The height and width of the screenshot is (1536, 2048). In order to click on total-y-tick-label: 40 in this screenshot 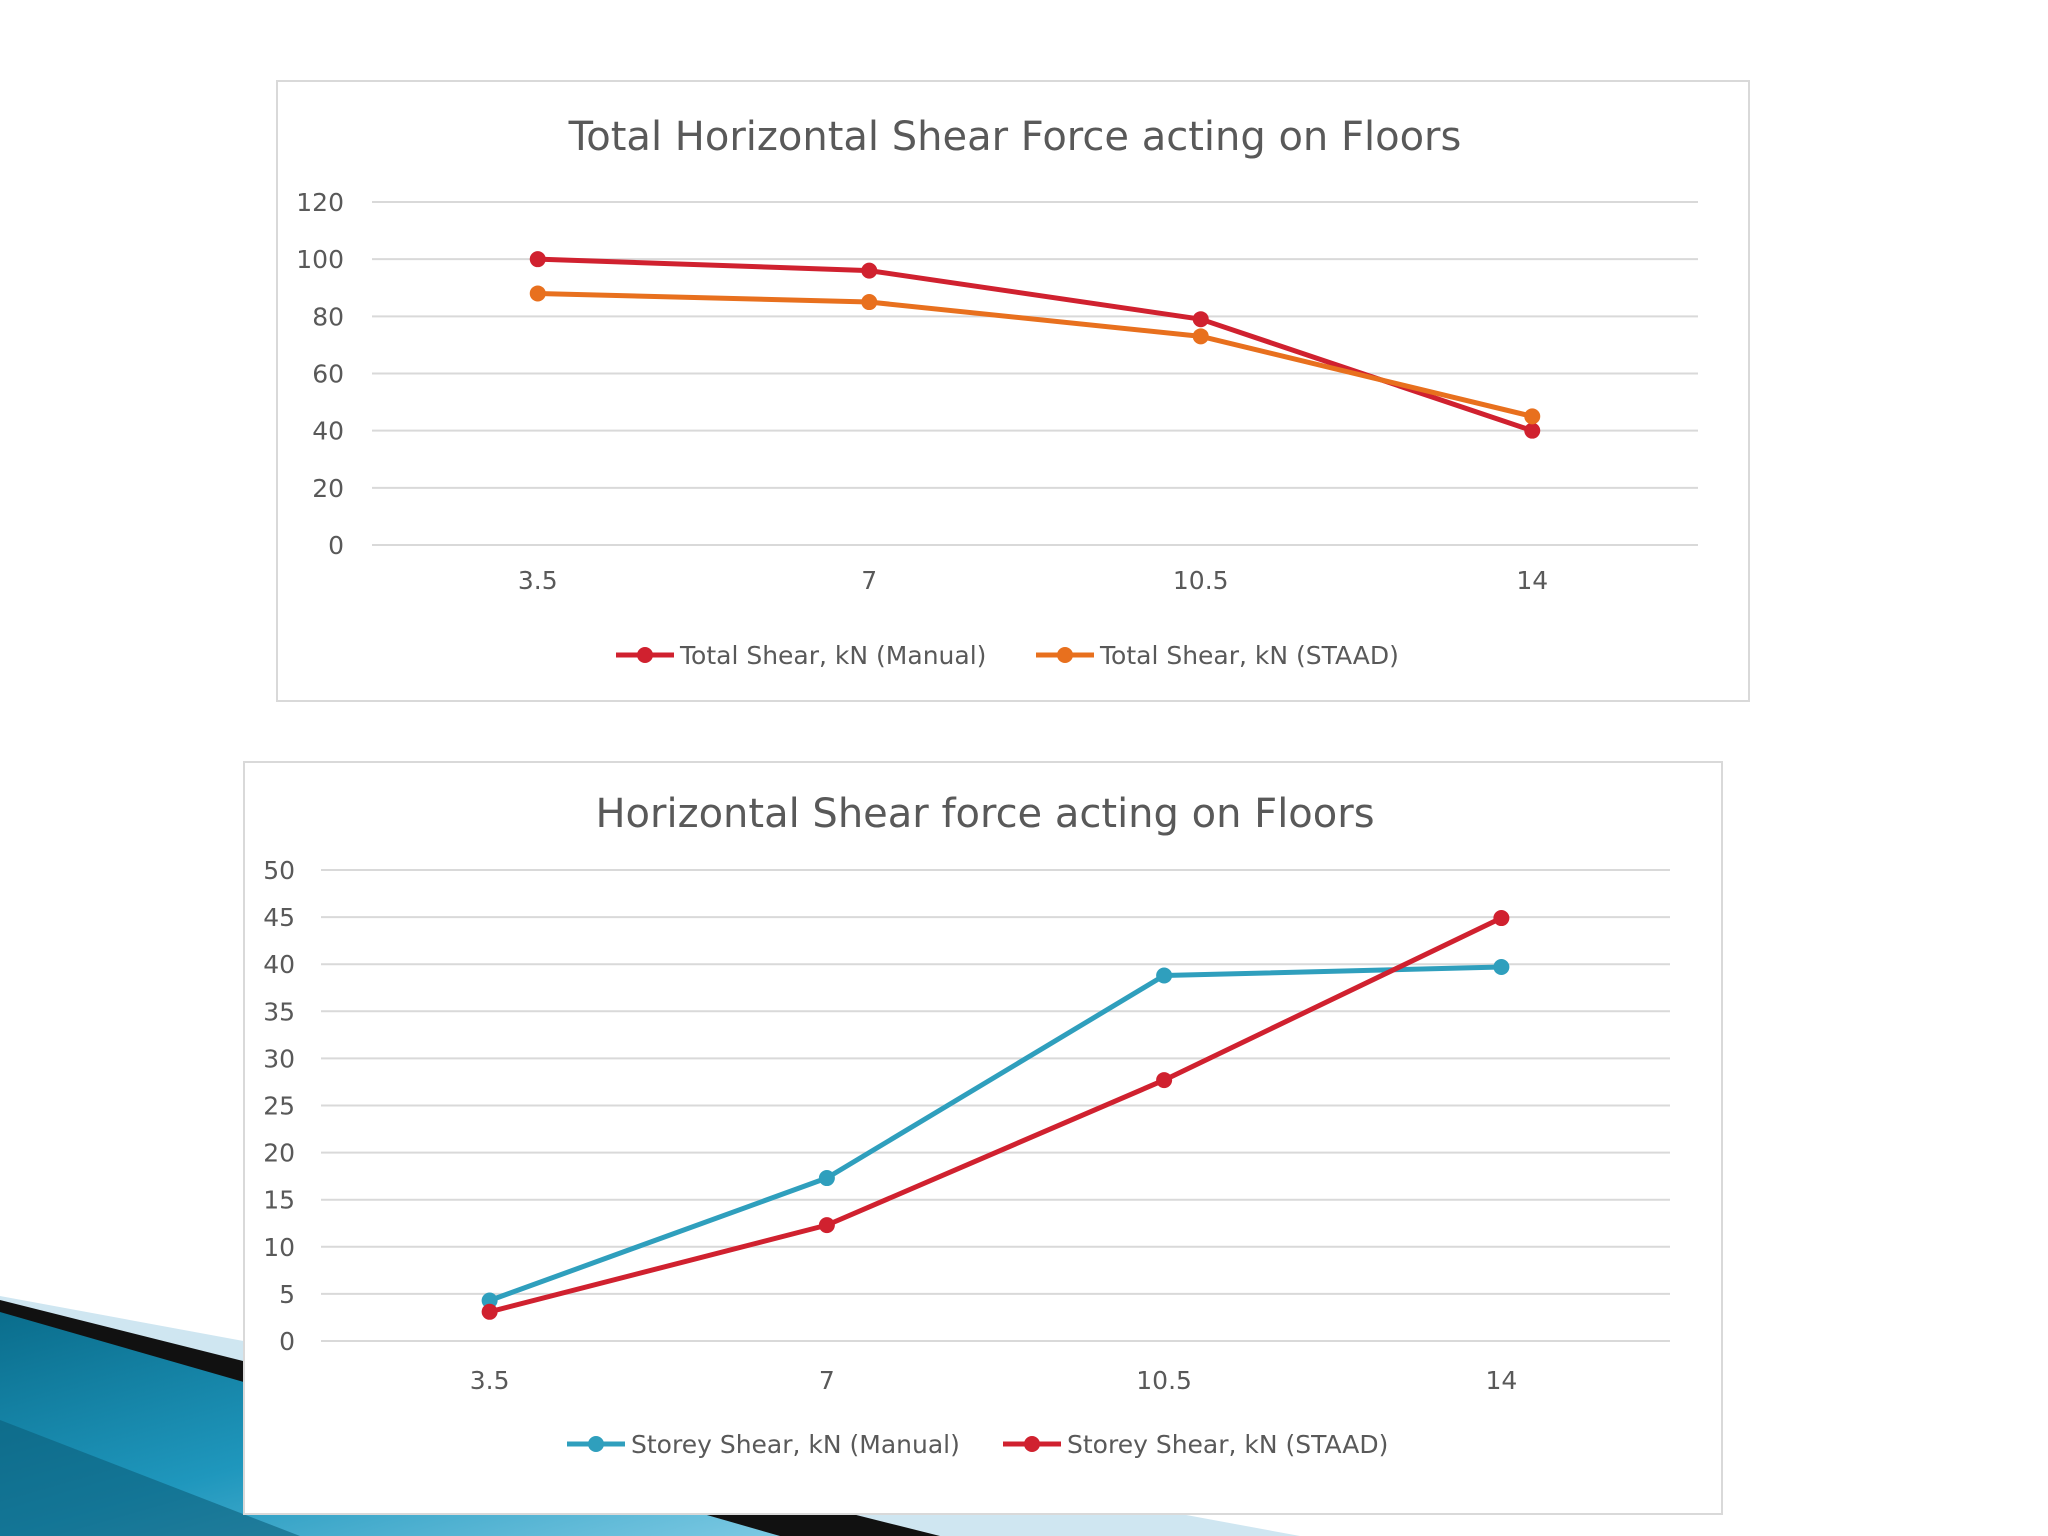, I will do `click(328, 431)`.